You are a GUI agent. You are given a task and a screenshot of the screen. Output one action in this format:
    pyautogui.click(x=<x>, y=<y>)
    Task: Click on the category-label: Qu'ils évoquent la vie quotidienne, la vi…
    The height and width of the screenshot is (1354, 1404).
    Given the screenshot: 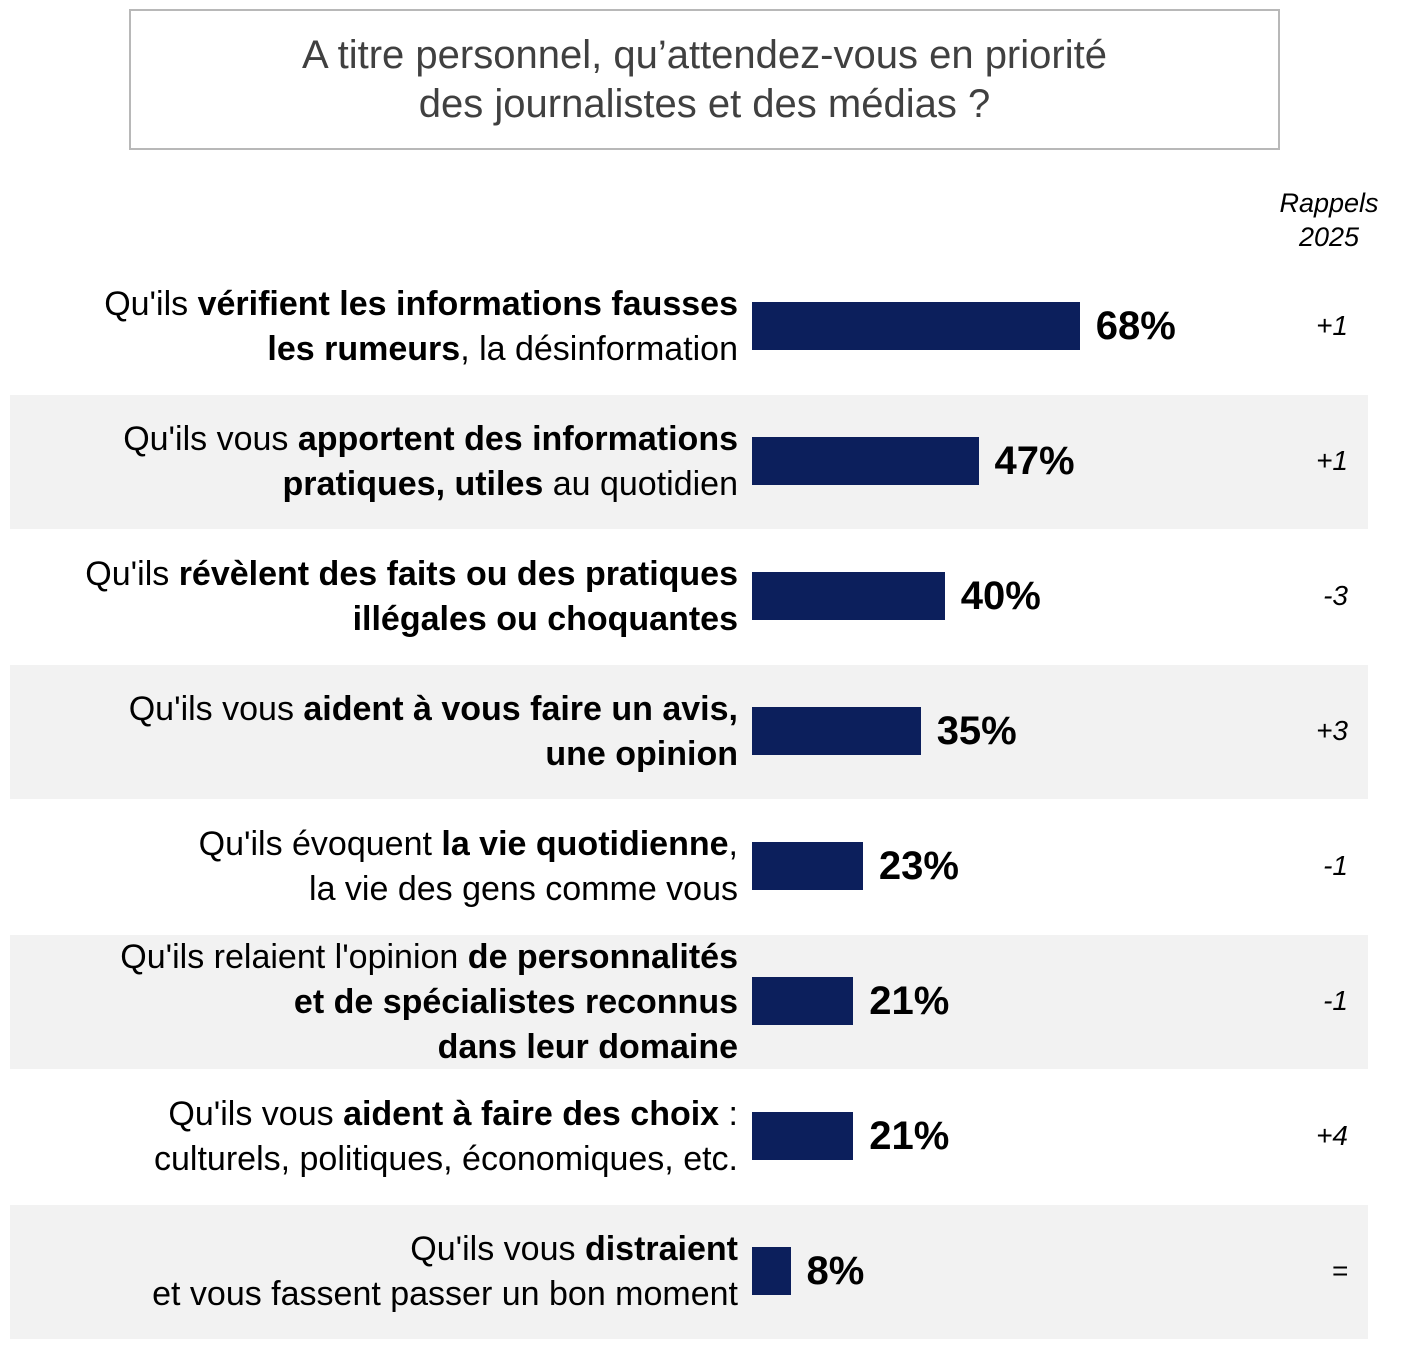 What is the action you would take?
    pyautogui.click(x=369, y=867)
    